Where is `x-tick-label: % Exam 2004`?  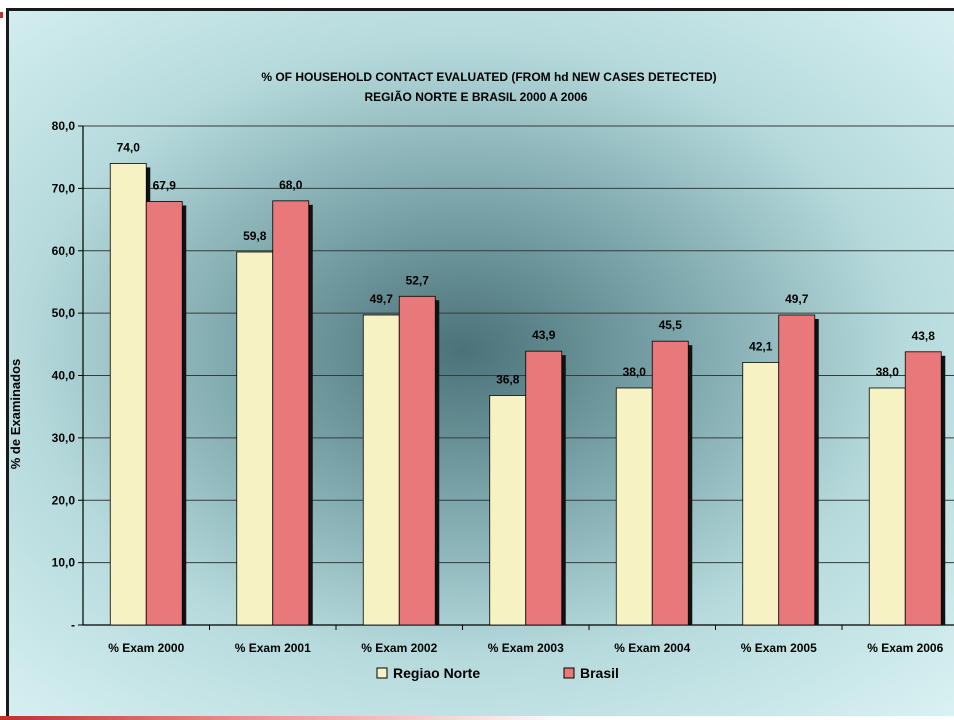
x-tick-label: % Exam 2004 is located at coordinates (652, 648).